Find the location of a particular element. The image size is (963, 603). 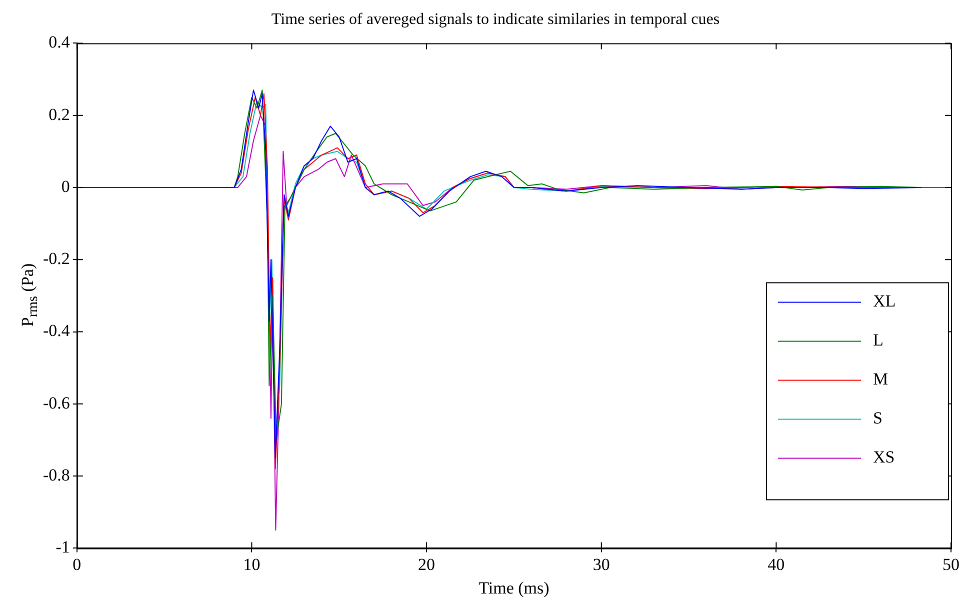

y-tick-label: 0 is located at coordinates (65, 186).